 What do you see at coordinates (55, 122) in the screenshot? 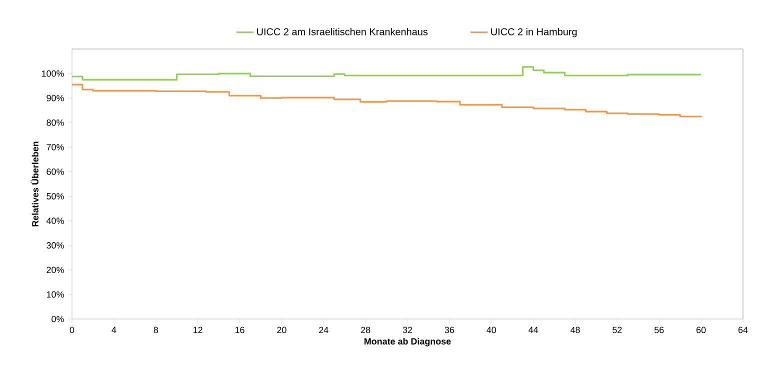
I see `y-tick-label: 80%` at bounding box center [55, 122].